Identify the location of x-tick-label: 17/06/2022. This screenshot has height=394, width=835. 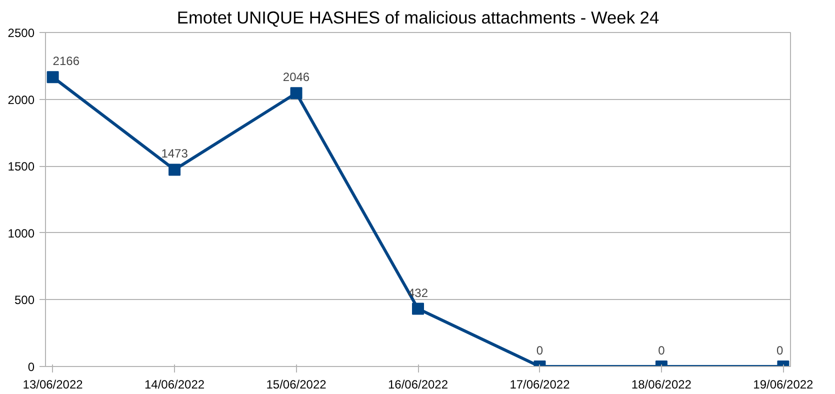
(540, 385).